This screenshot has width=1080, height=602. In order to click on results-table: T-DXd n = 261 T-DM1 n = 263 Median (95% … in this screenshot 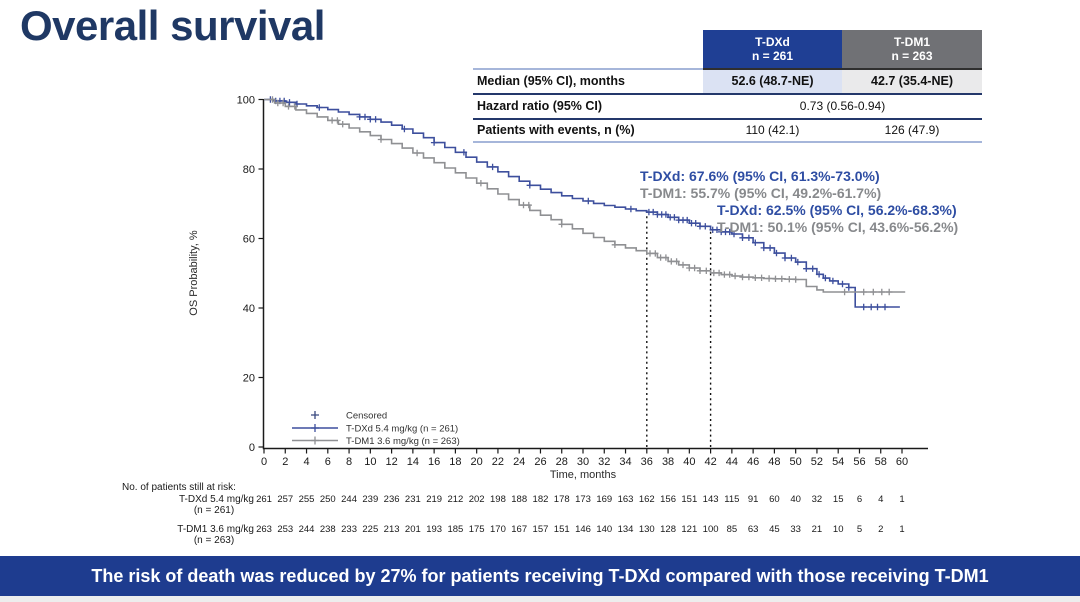, I will do `click(727, 86)`.